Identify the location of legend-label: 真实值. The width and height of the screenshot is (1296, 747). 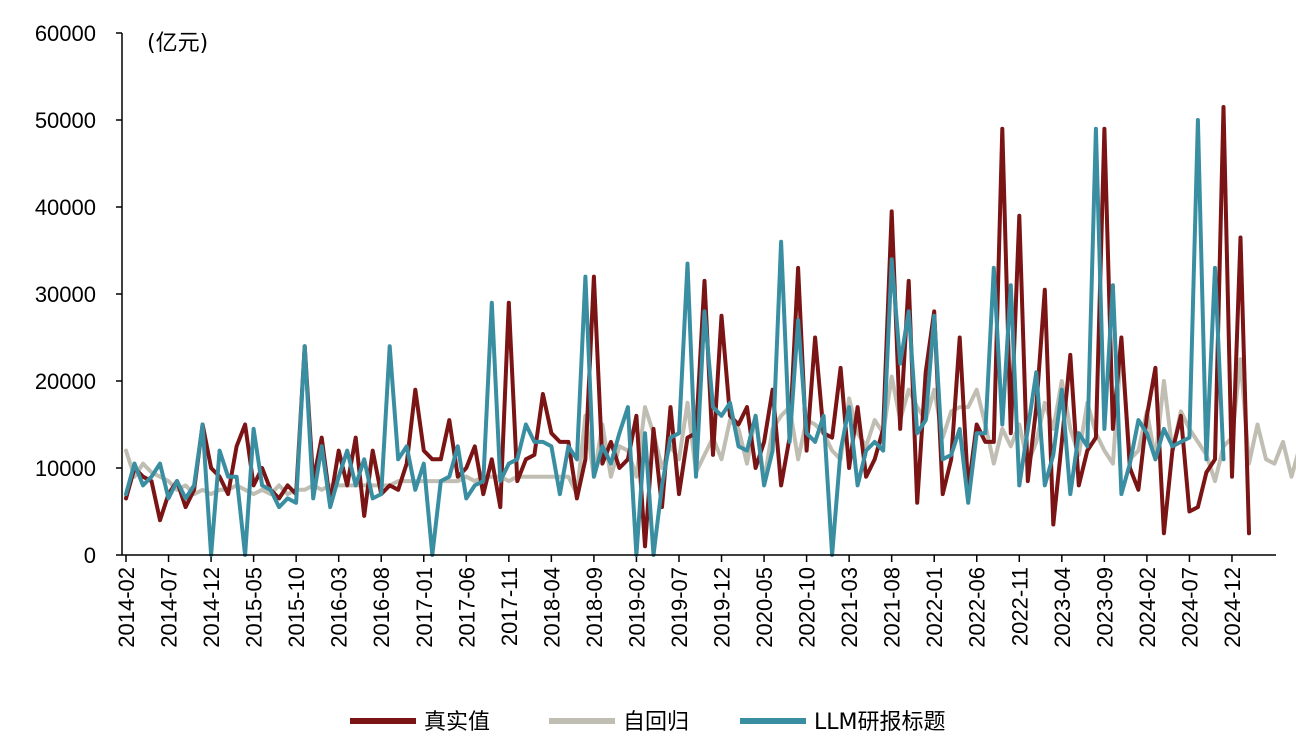
(457, 722).